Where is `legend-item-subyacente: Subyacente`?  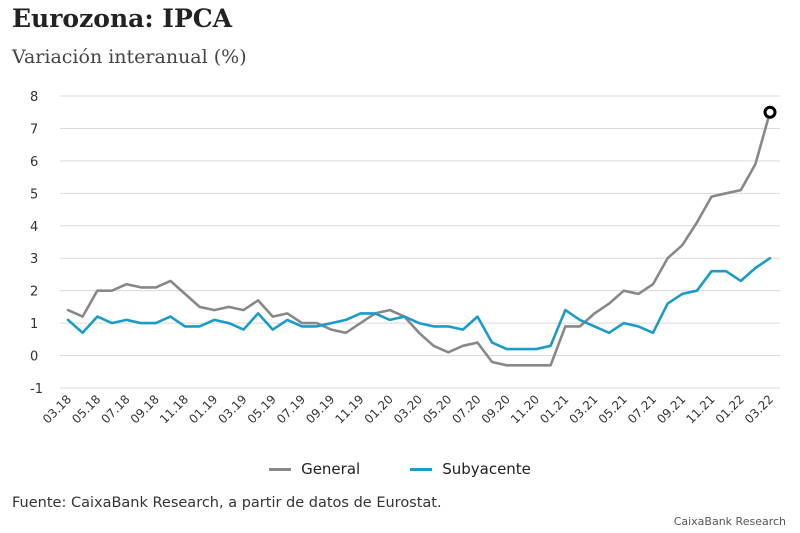 legend-item-subyacente: Subyacente is located at coordinates (470, 469).